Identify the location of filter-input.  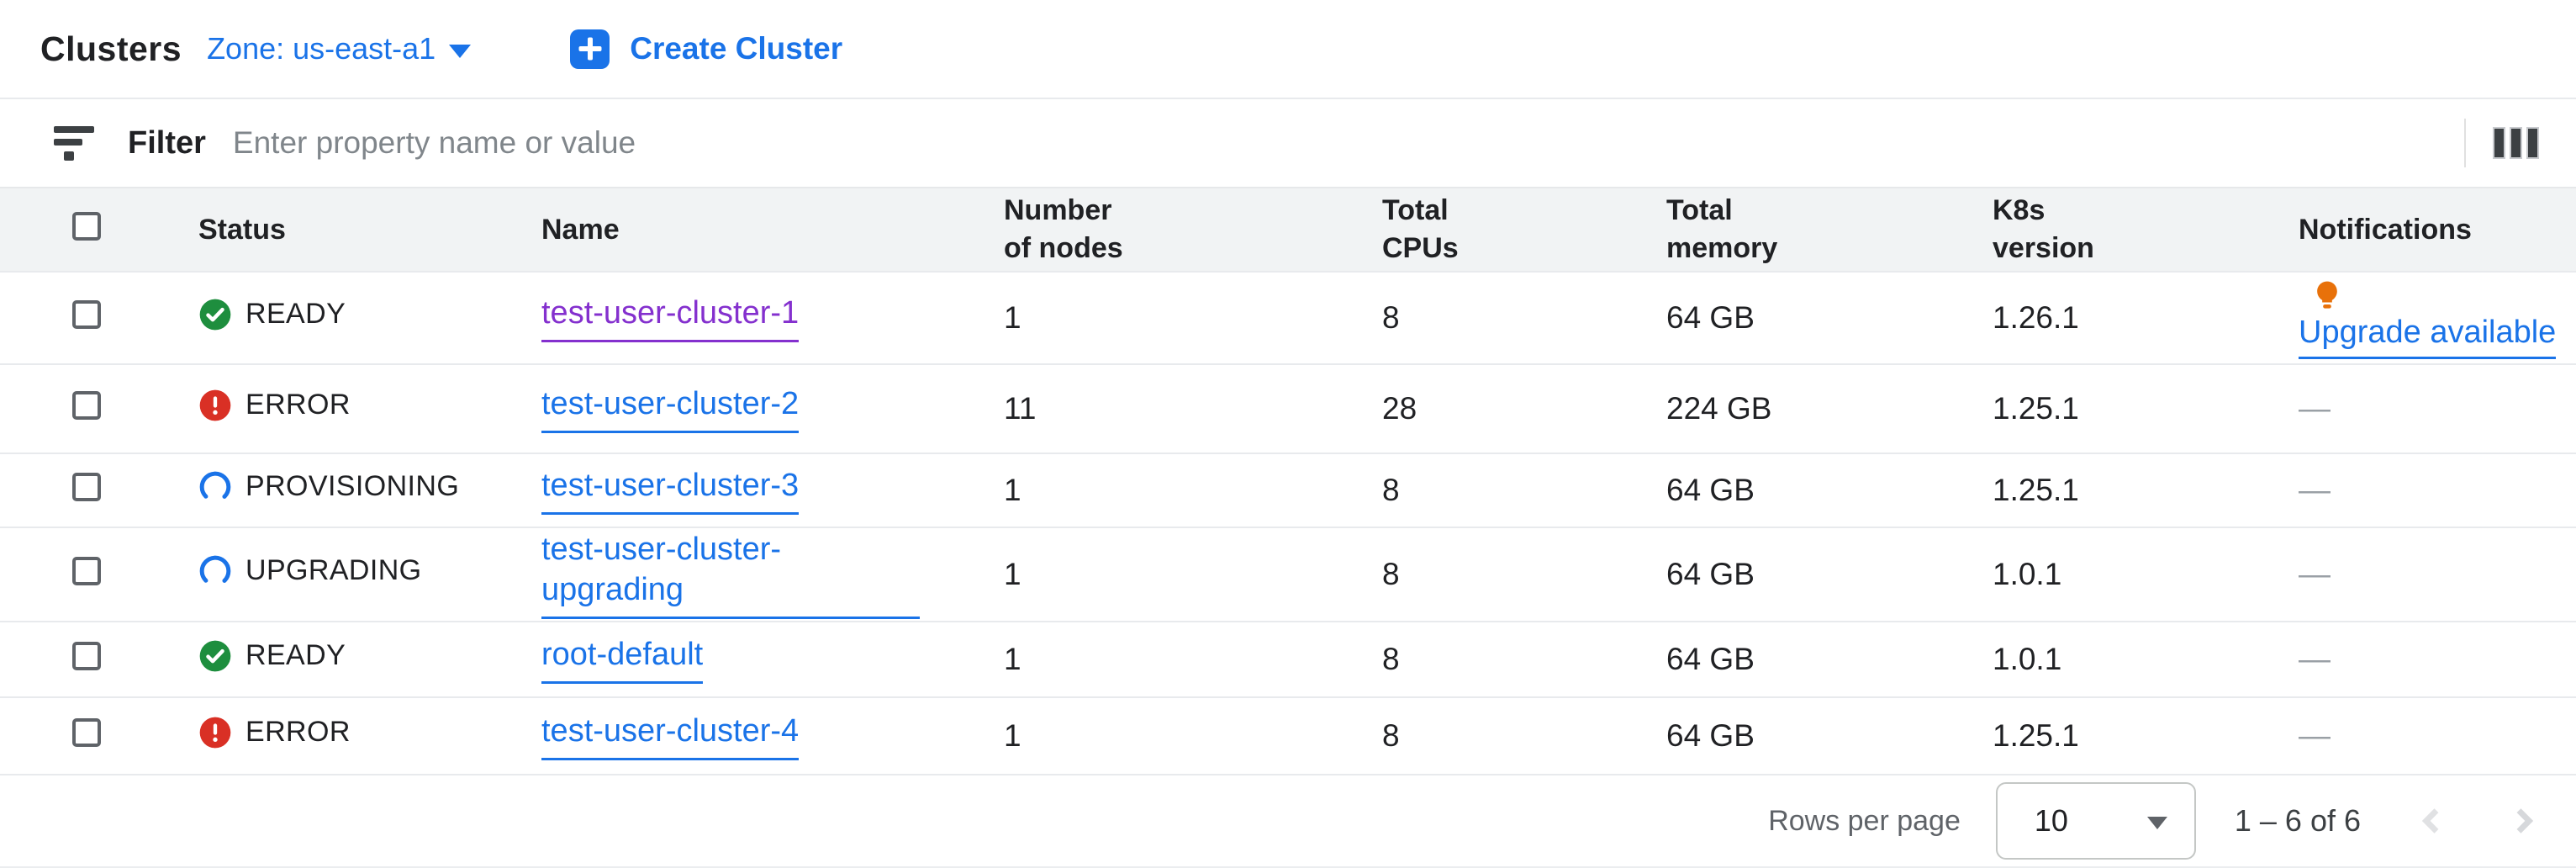
(1343, 142).